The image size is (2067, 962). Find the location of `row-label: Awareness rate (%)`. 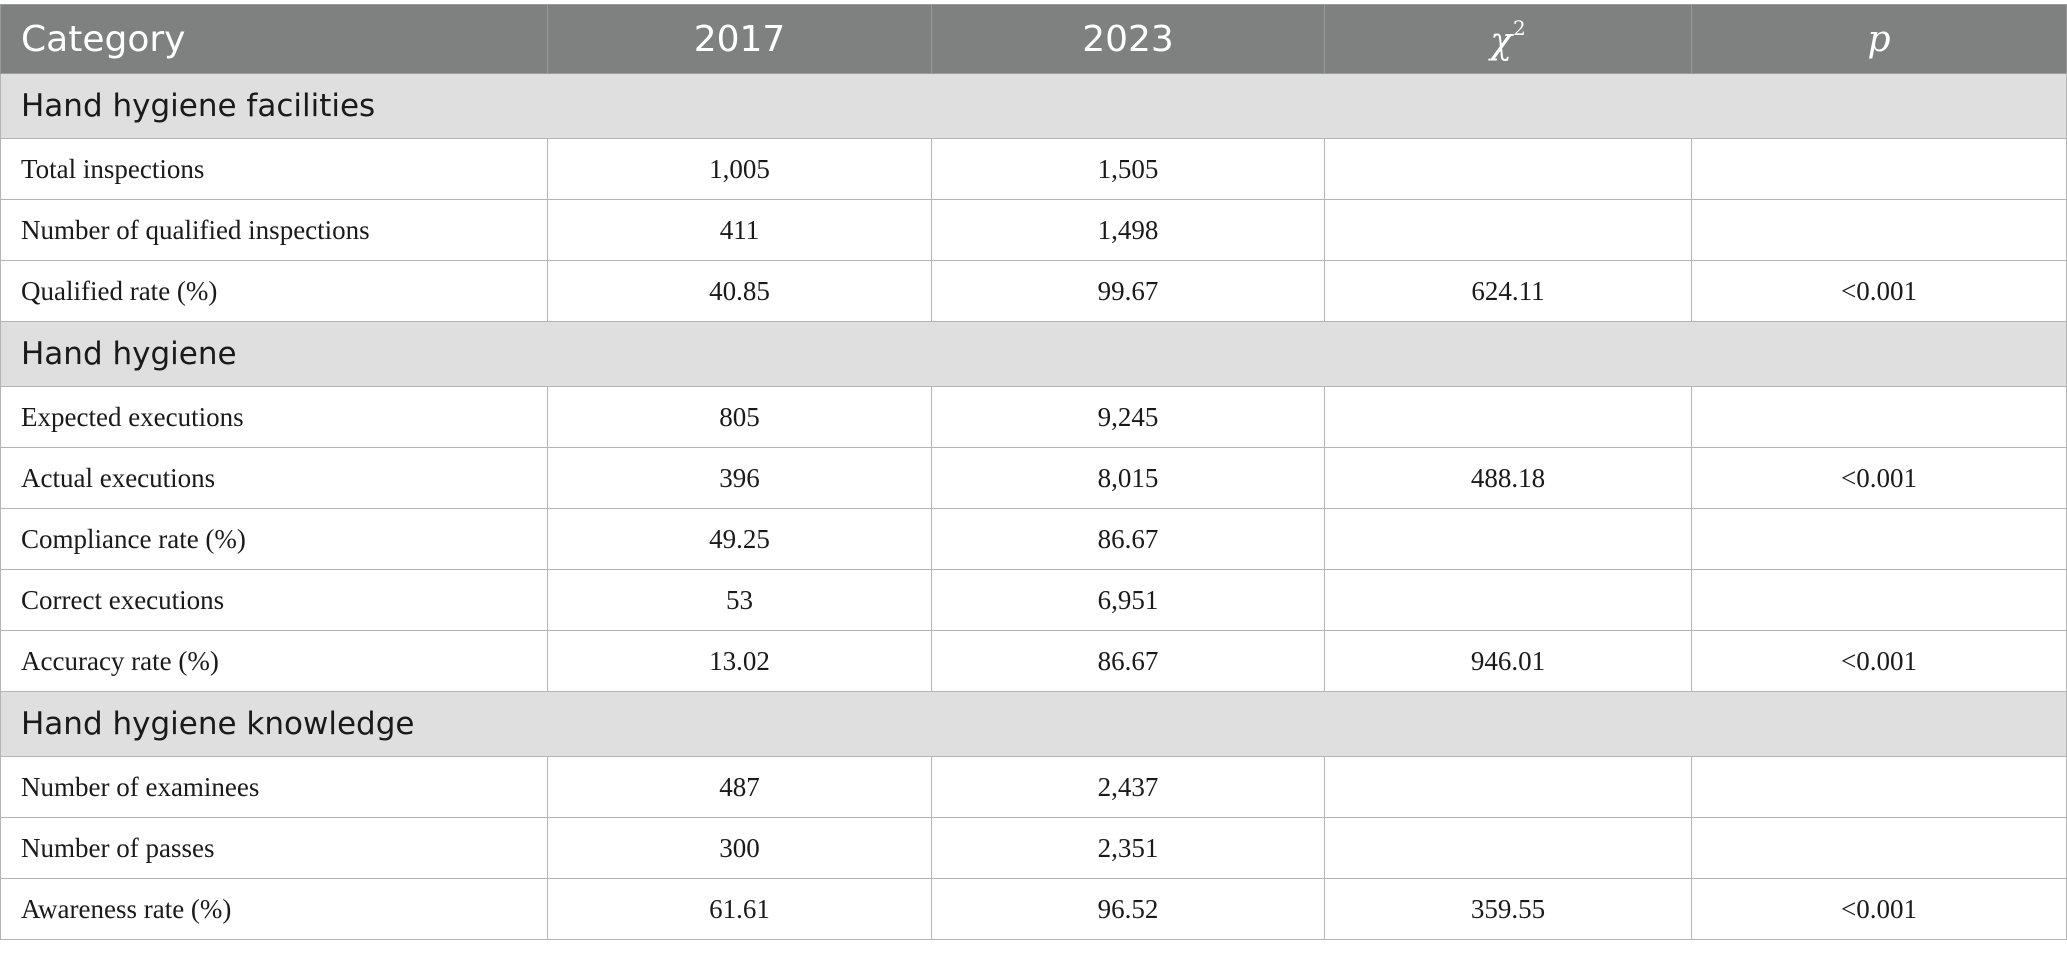

row-label: Awareness rate (%) is located at coordinates (274, 909).